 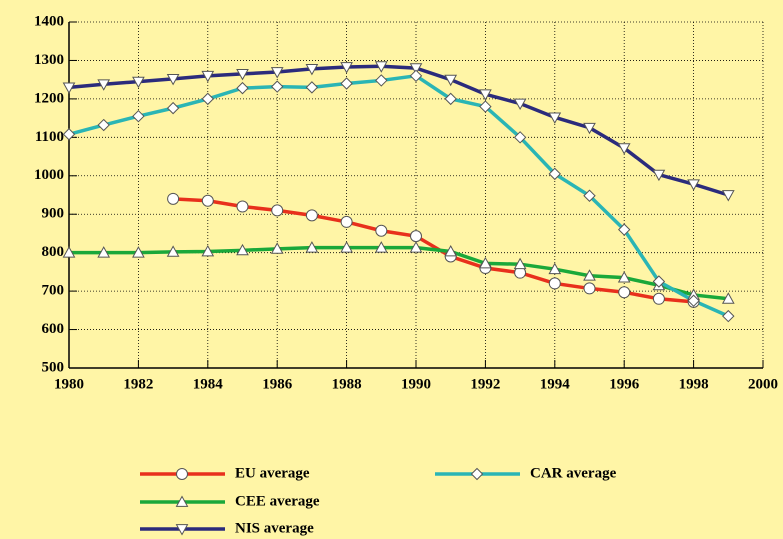 What do you see at coordinates (53, 291) in the screenshot?
I see `y-tick-label: 700` at bounding box center [53, 291].